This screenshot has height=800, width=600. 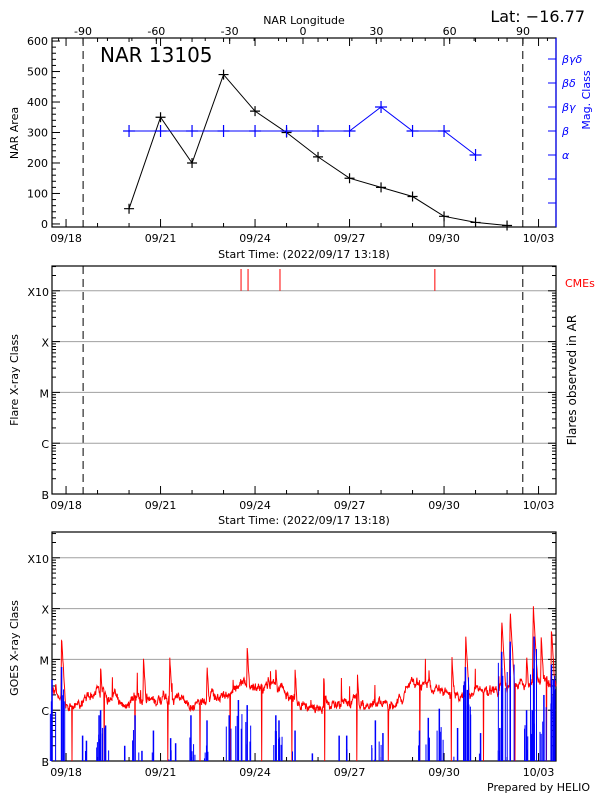 I want to click on flare-class-axis-title: Flare X-ray Class, so click(x=14, y=380).